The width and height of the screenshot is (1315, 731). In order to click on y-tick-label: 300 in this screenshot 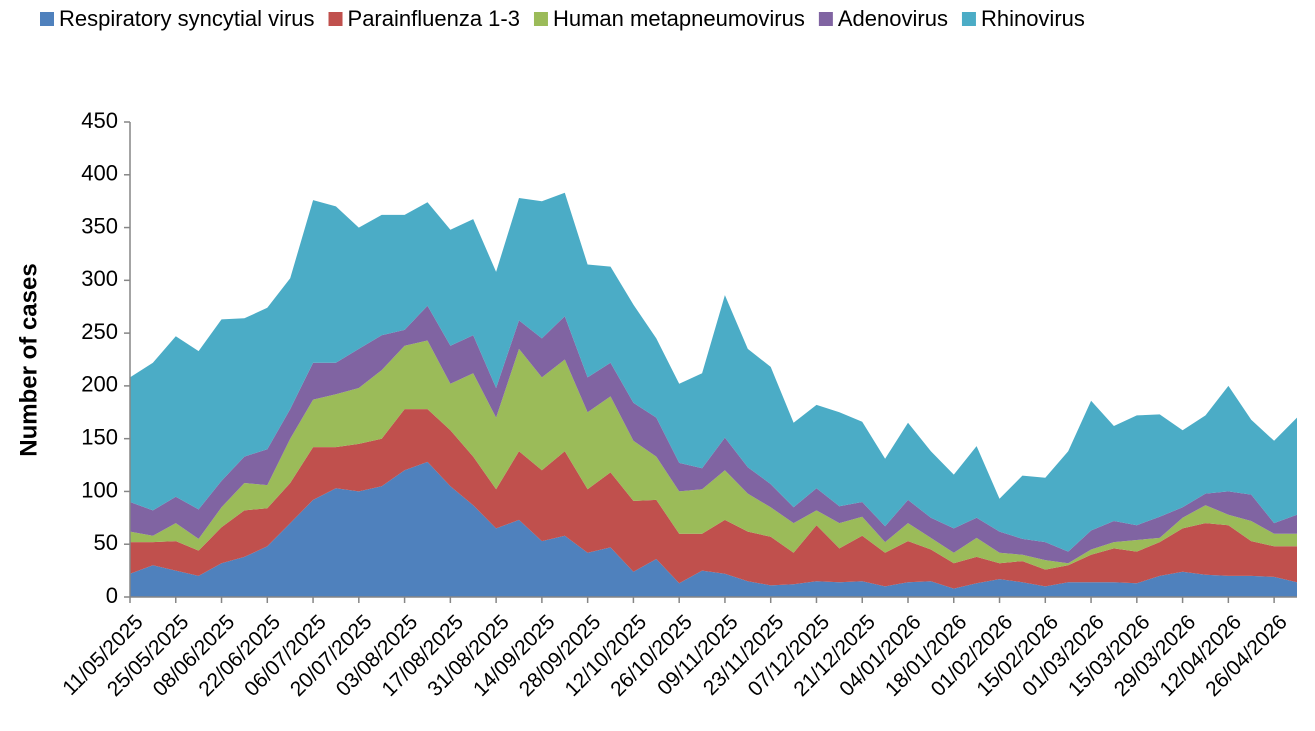, I will do `click(99, 278)`.